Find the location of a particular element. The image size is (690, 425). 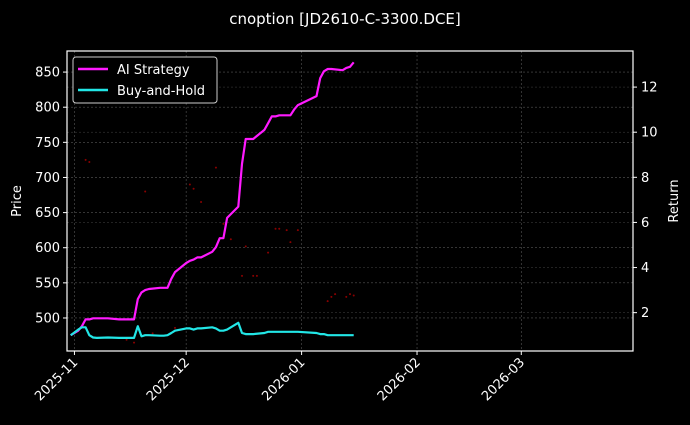

tick-label-right: 10 is located at coordinates (649, 133).